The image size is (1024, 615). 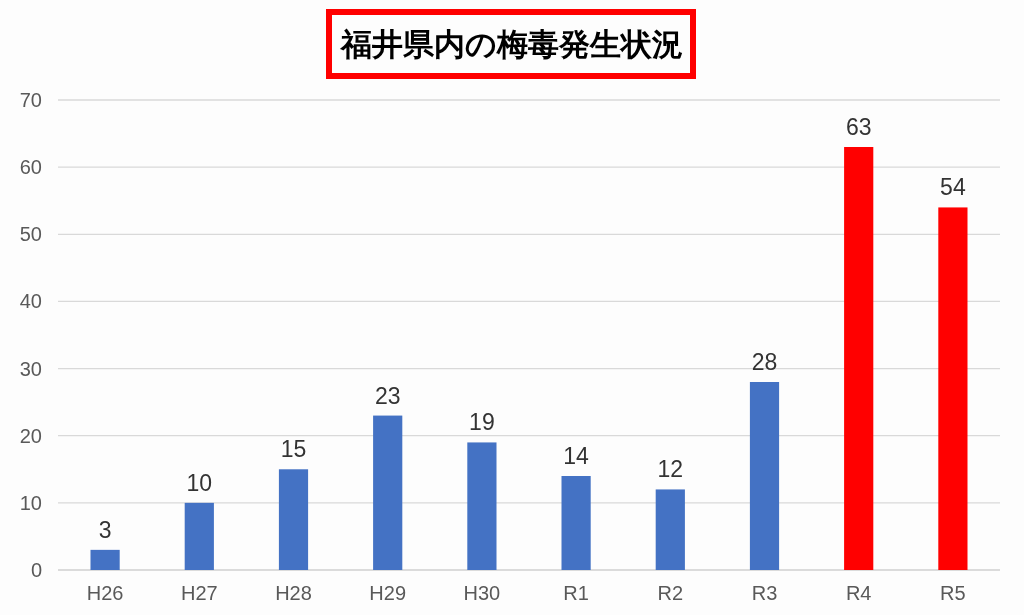 What do you see at coordinates (764, 362) in the screenshot?
I see `data-label: 28` at bounding box center [764, 362].